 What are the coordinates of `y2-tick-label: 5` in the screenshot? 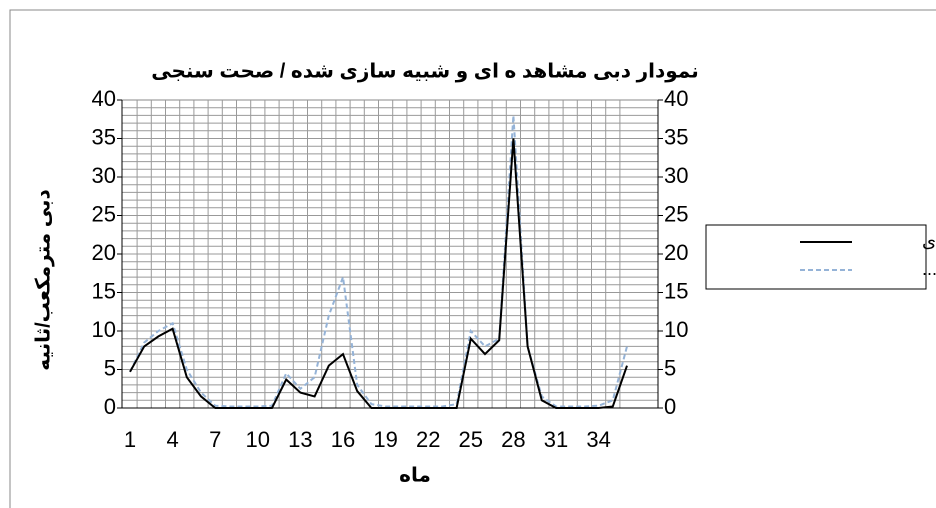 It's located at (670, 367).